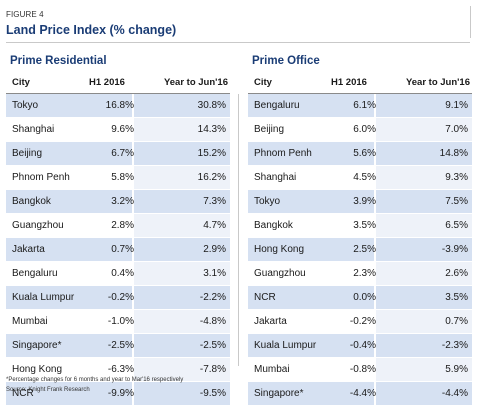 The height and width of the screenshot is (406, 494). I want to click on year-cell: 6.5%, so click(424, 225).